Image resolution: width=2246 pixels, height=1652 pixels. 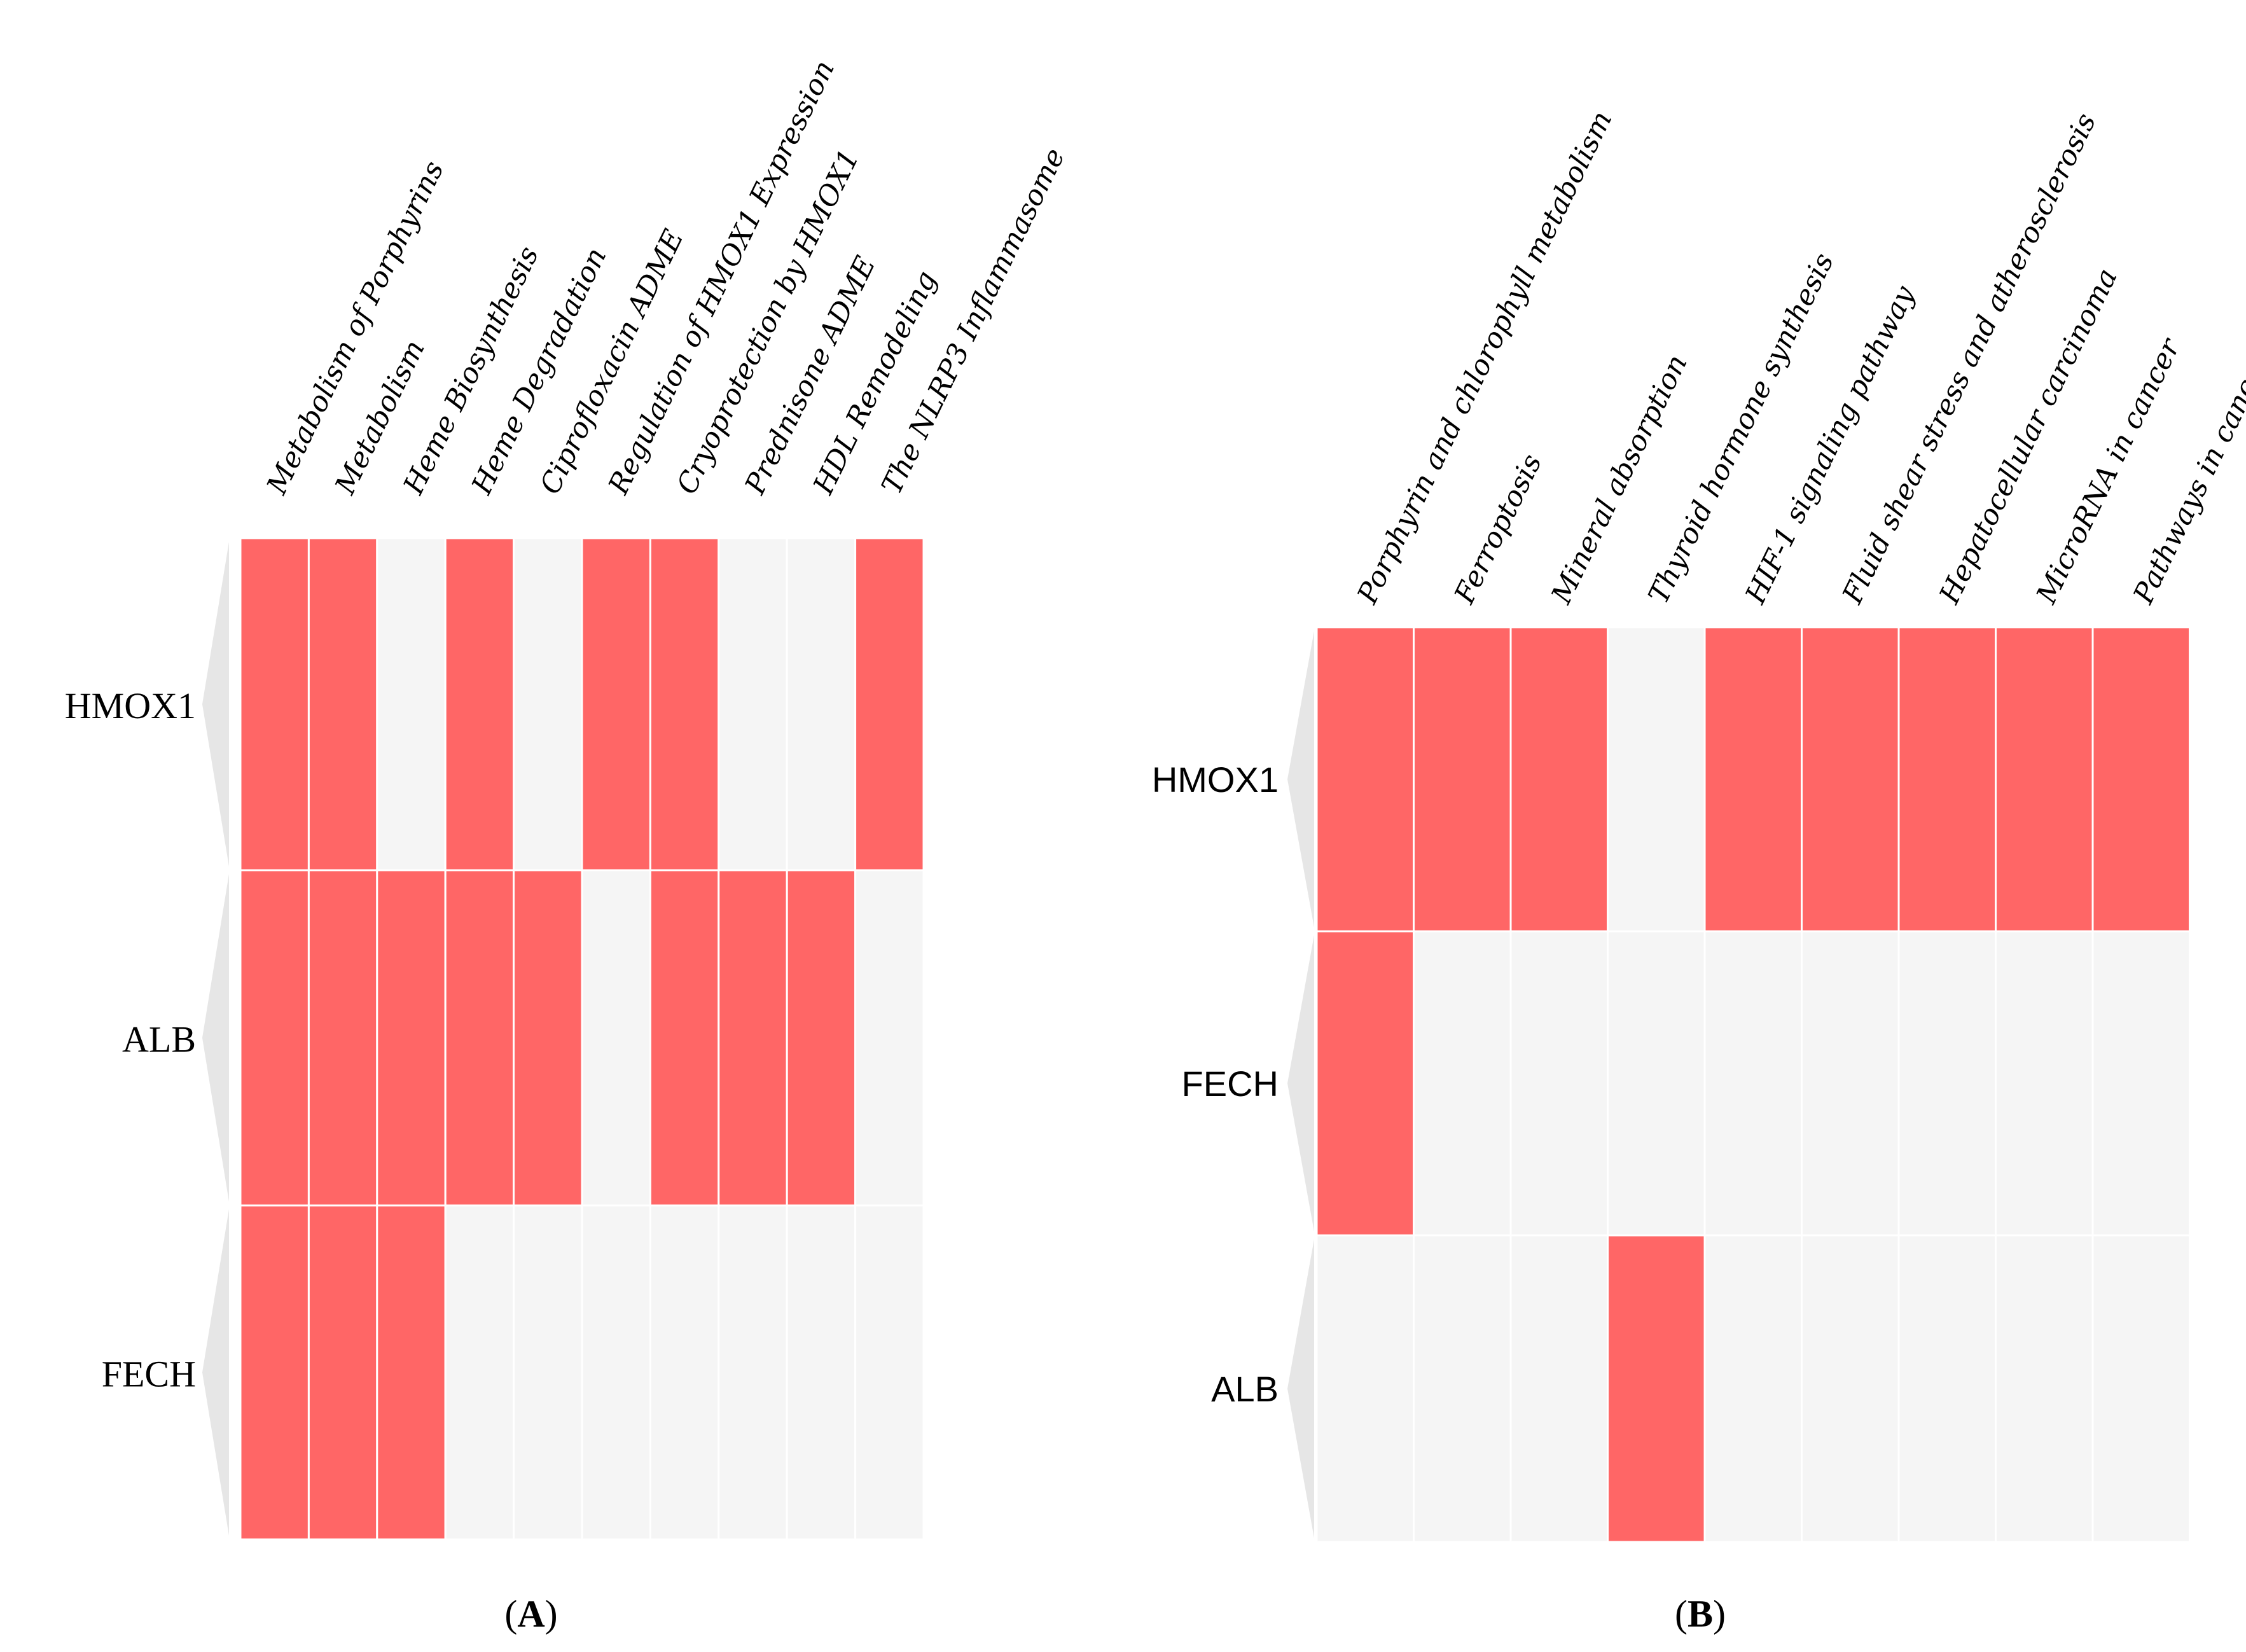 I want to click on row-label-a-1: ALB, so click(x=159, y=1039).